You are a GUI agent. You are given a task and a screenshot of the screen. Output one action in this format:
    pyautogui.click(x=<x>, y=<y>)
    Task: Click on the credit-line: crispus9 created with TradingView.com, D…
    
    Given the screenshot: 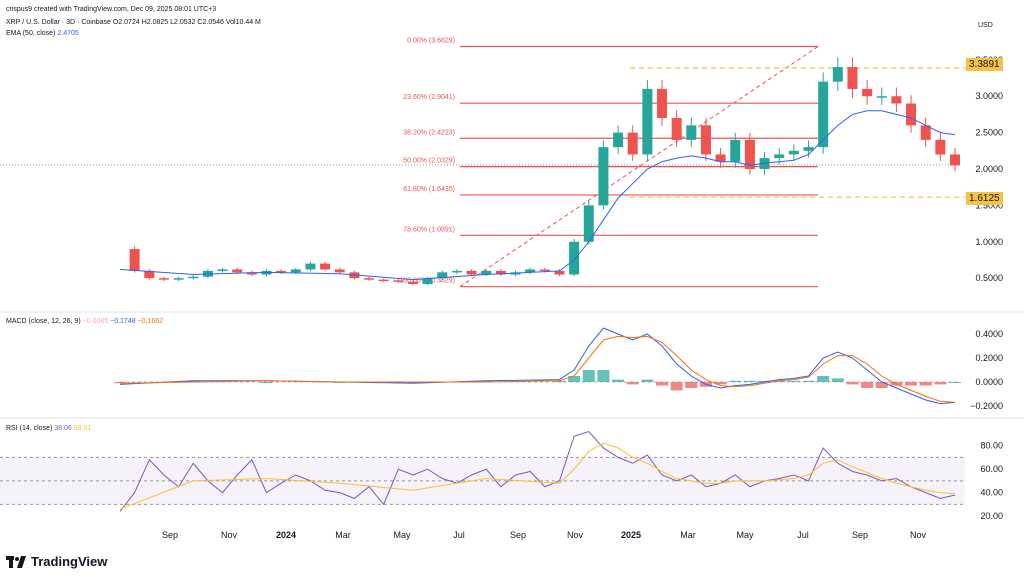 What is the action you would take?
    pyautogui.click(x=111, y=9)
    